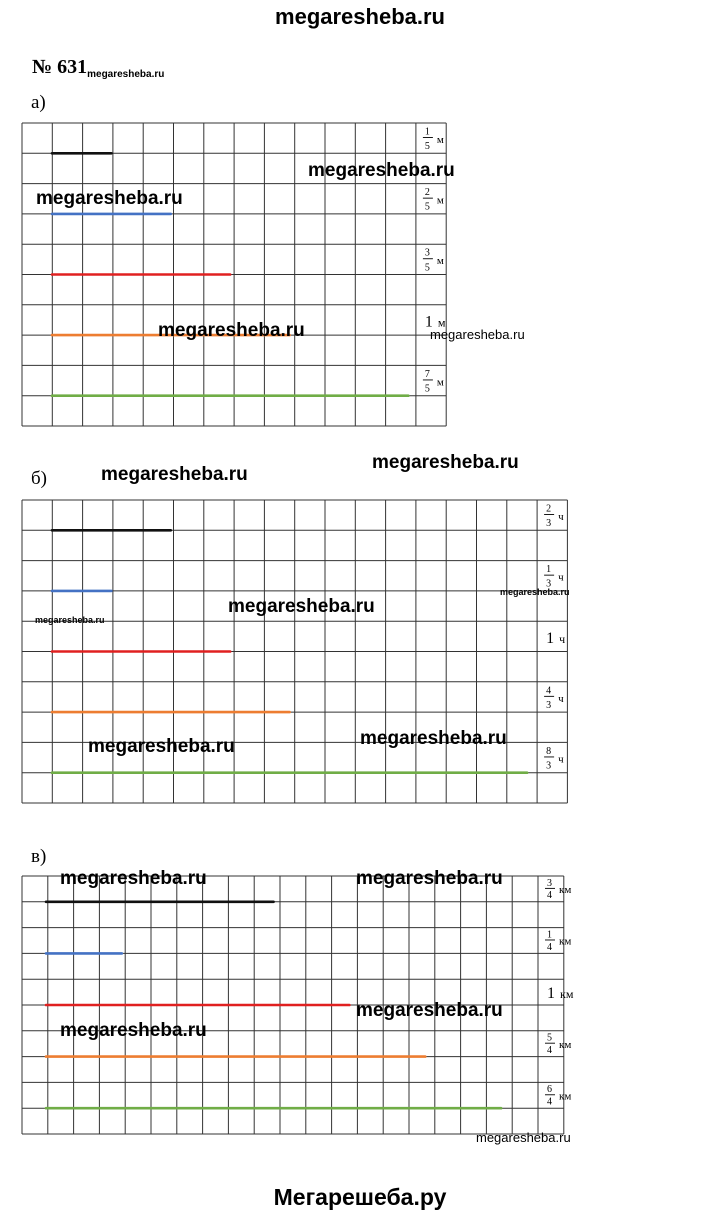 The width and height of the screenshot is (720, 1217). Describe the element at coordinates (433, 139) in the screenshot. I see `segment-value-label: 1 5м` at that location.